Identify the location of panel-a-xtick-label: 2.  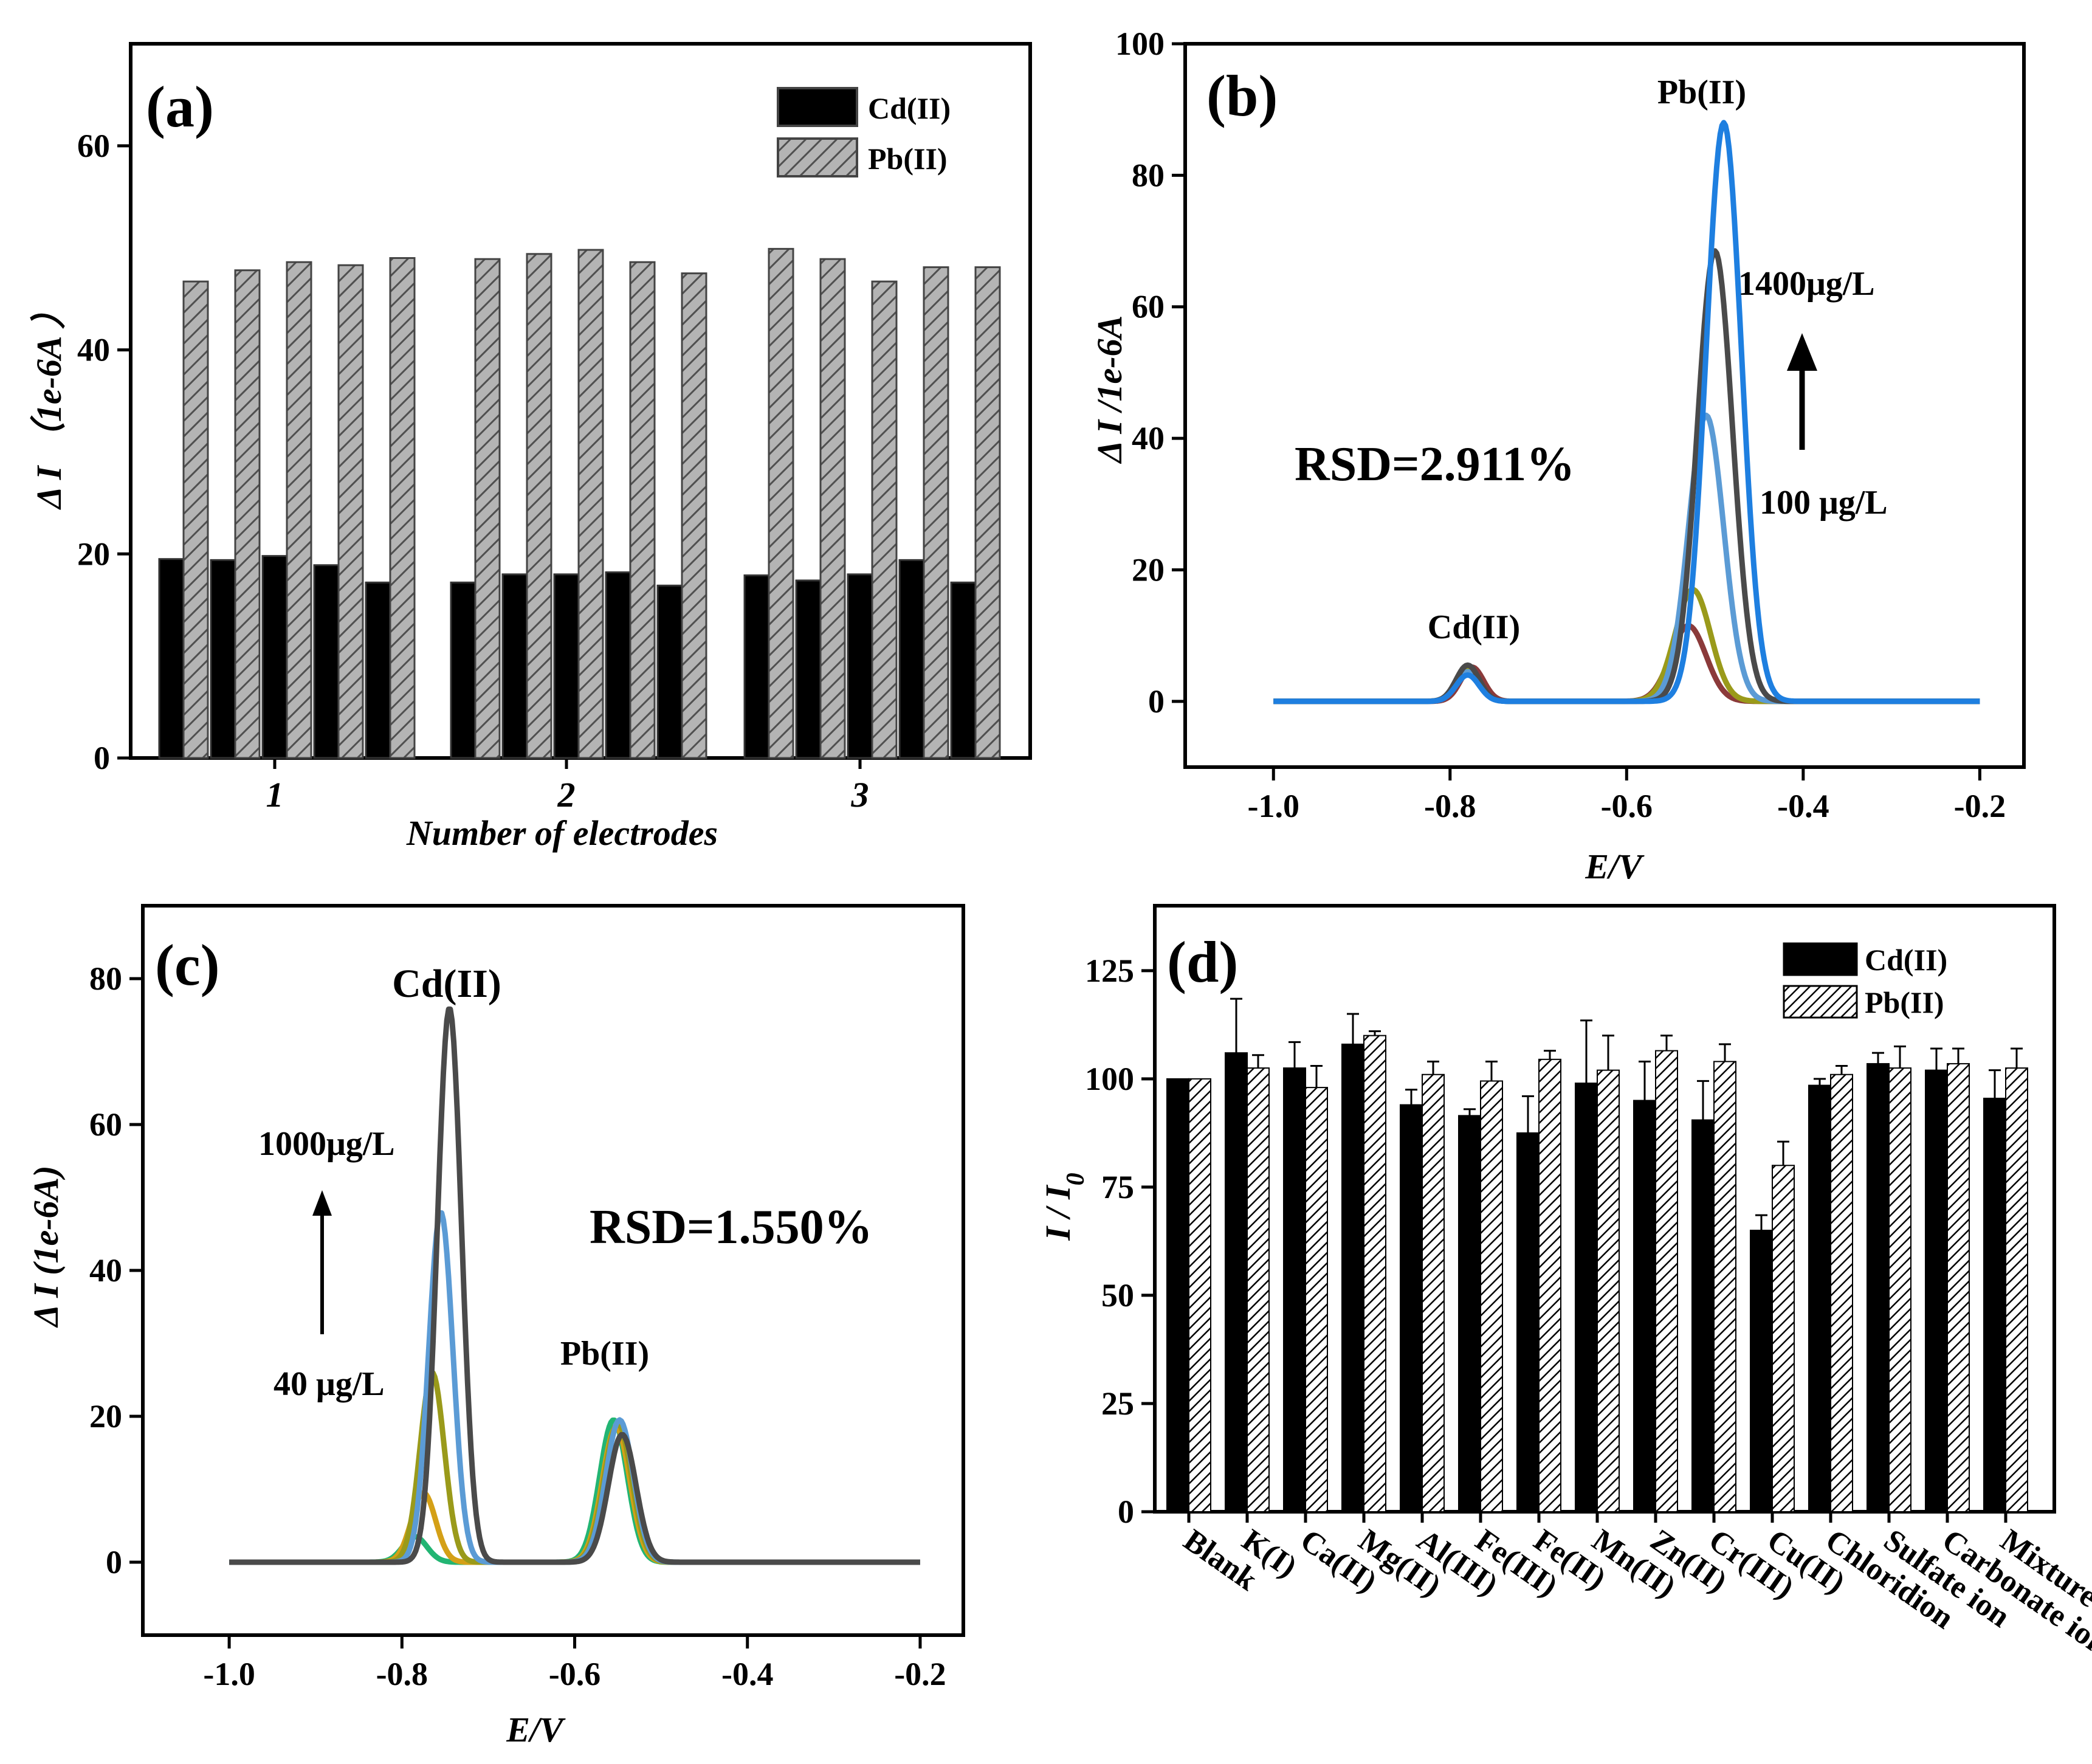
(566, 795).